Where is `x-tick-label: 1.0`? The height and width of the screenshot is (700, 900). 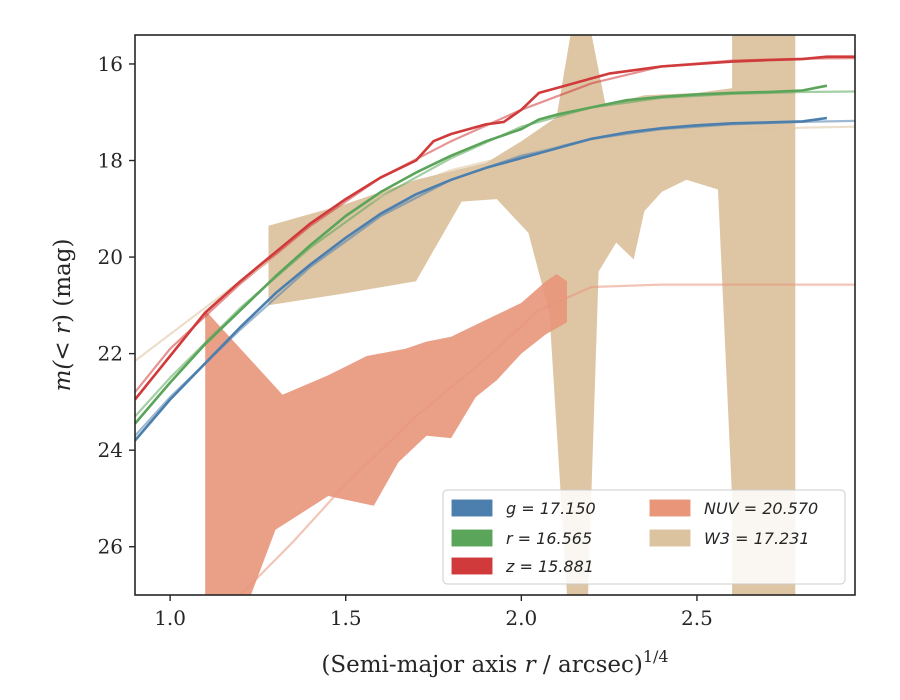
x-tick-label: 1.0 is located at coordinates (170, 618).